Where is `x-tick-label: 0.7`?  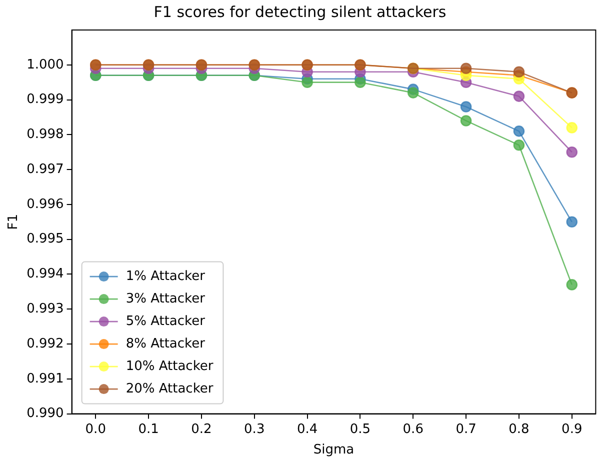
x-tick-label: 0.7 is located at coordinates (466, 429).